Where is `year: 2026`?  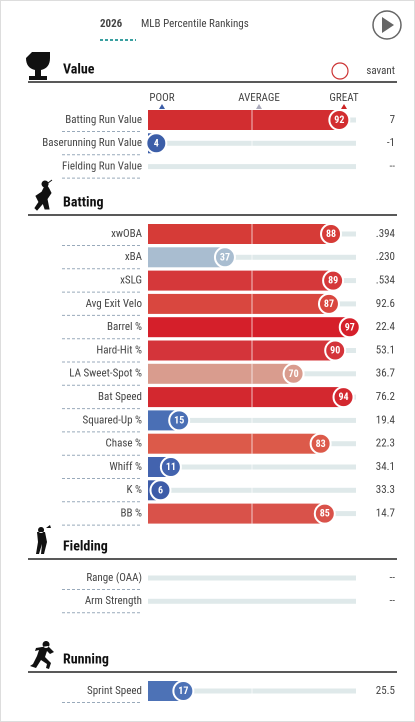
year: 2026 is located at coordinates (111, 23).